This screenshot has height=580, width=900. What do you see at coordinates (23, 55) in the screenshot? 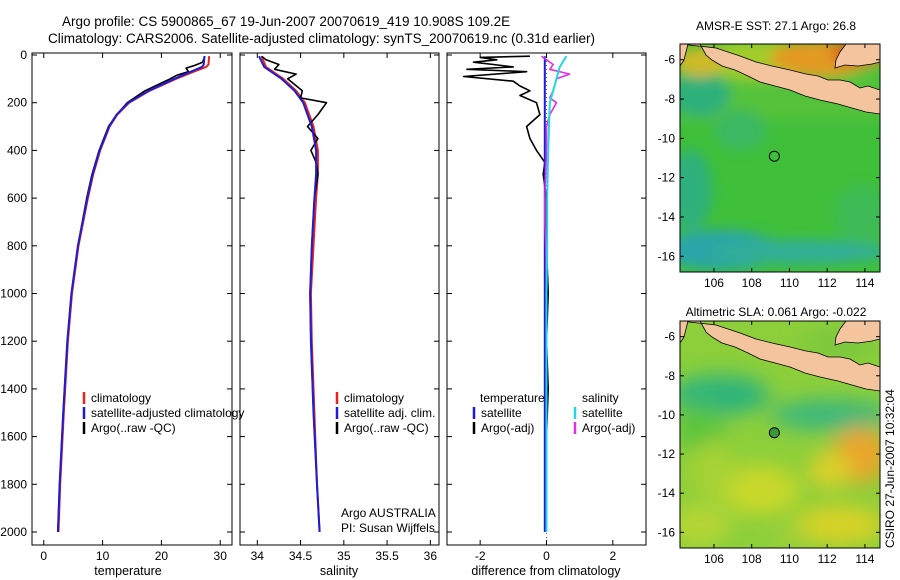
I see `y-tick-label: 0` at bounding box center [23, 55].